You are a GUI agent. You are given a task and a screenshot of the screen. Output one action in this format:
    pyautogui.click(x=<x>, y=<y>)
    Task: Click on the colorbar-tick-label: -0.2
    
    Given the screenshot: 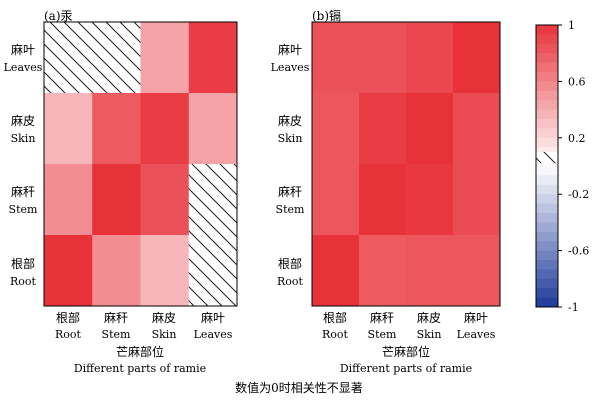 What is the action you would take?
    pyautogui.click(x=578, y=194)
    